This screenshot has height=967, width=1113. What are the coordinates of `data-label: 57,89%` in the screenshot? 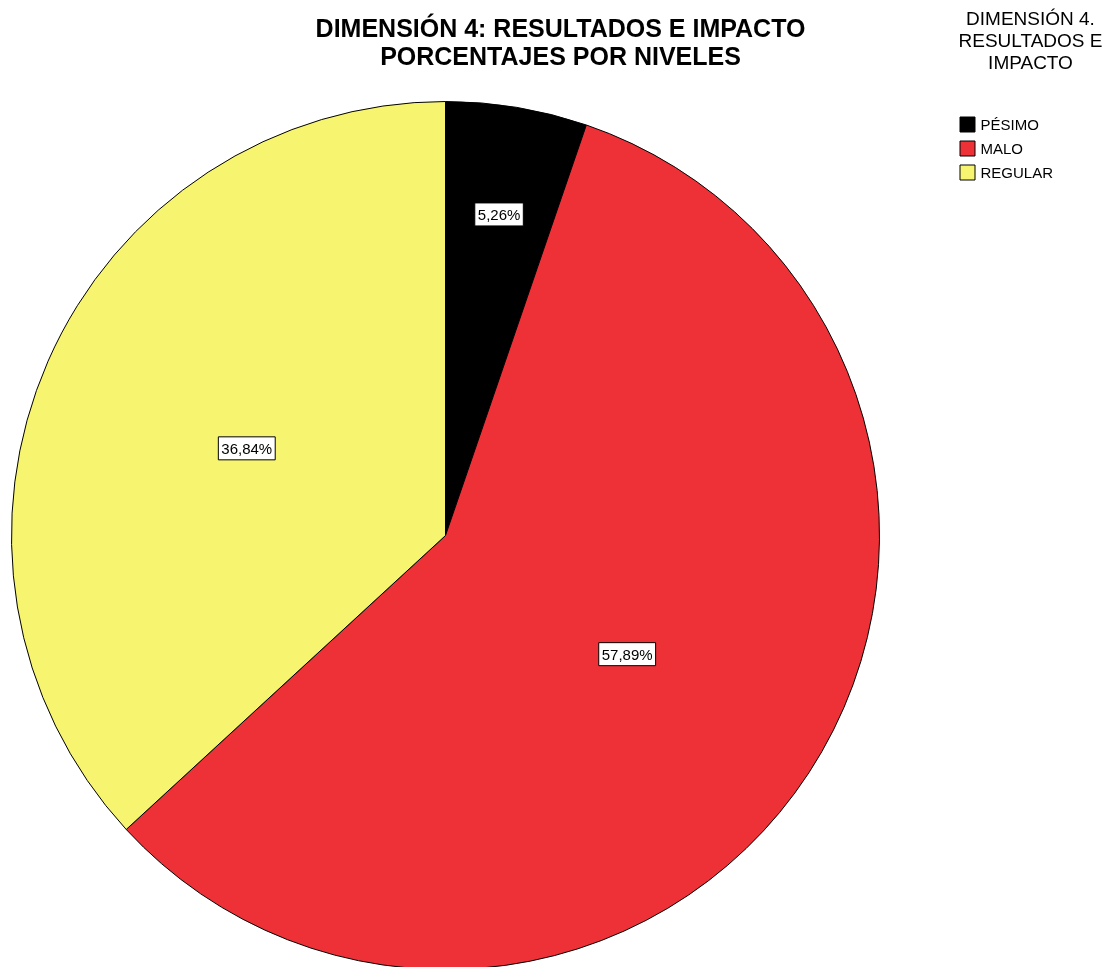 It's located at (627, 654).